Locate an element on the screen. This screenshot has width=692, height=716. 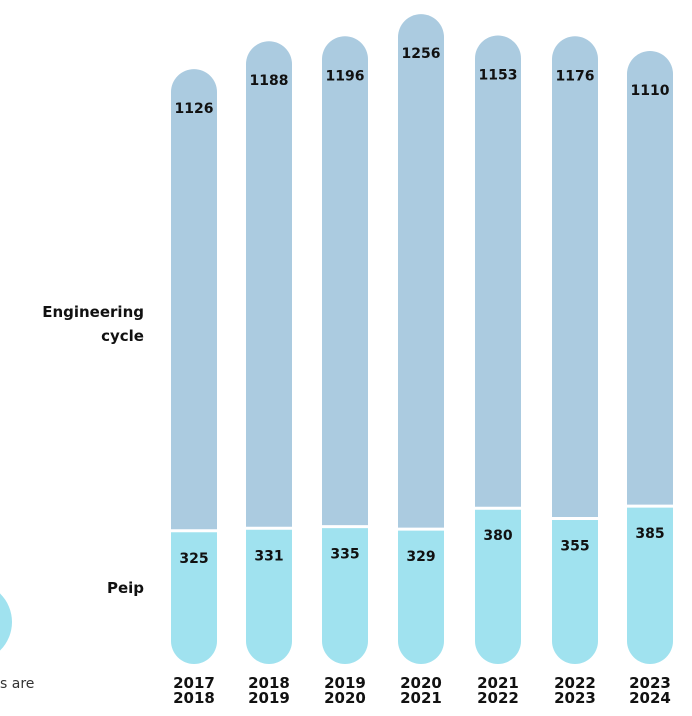
x-tick-label: 2023 2024 is located at coordinates (650, 690).